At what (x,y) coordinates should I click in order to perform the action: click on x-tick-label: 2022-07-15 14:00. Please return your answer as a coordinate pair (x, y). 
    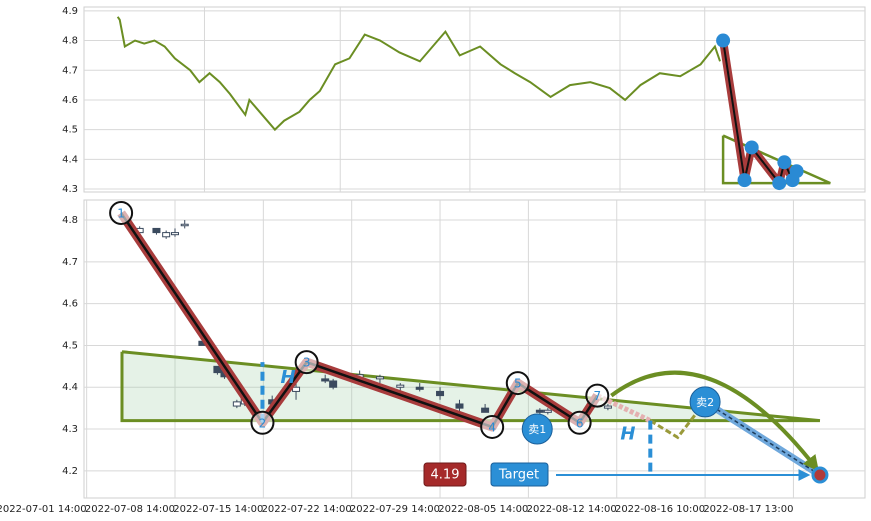
    Looking at the image, I should click on (218, 509).